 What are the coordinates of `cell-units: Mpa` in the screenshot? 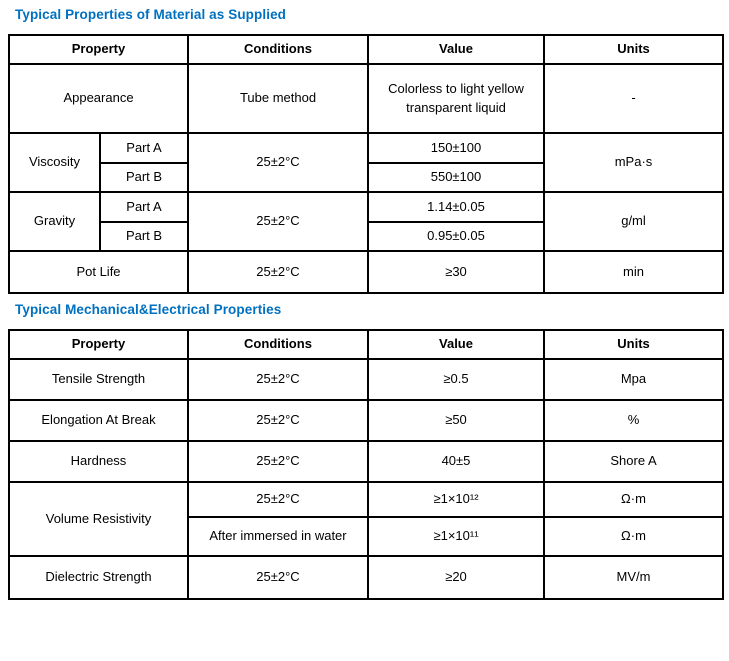 It's located at (633, 379).